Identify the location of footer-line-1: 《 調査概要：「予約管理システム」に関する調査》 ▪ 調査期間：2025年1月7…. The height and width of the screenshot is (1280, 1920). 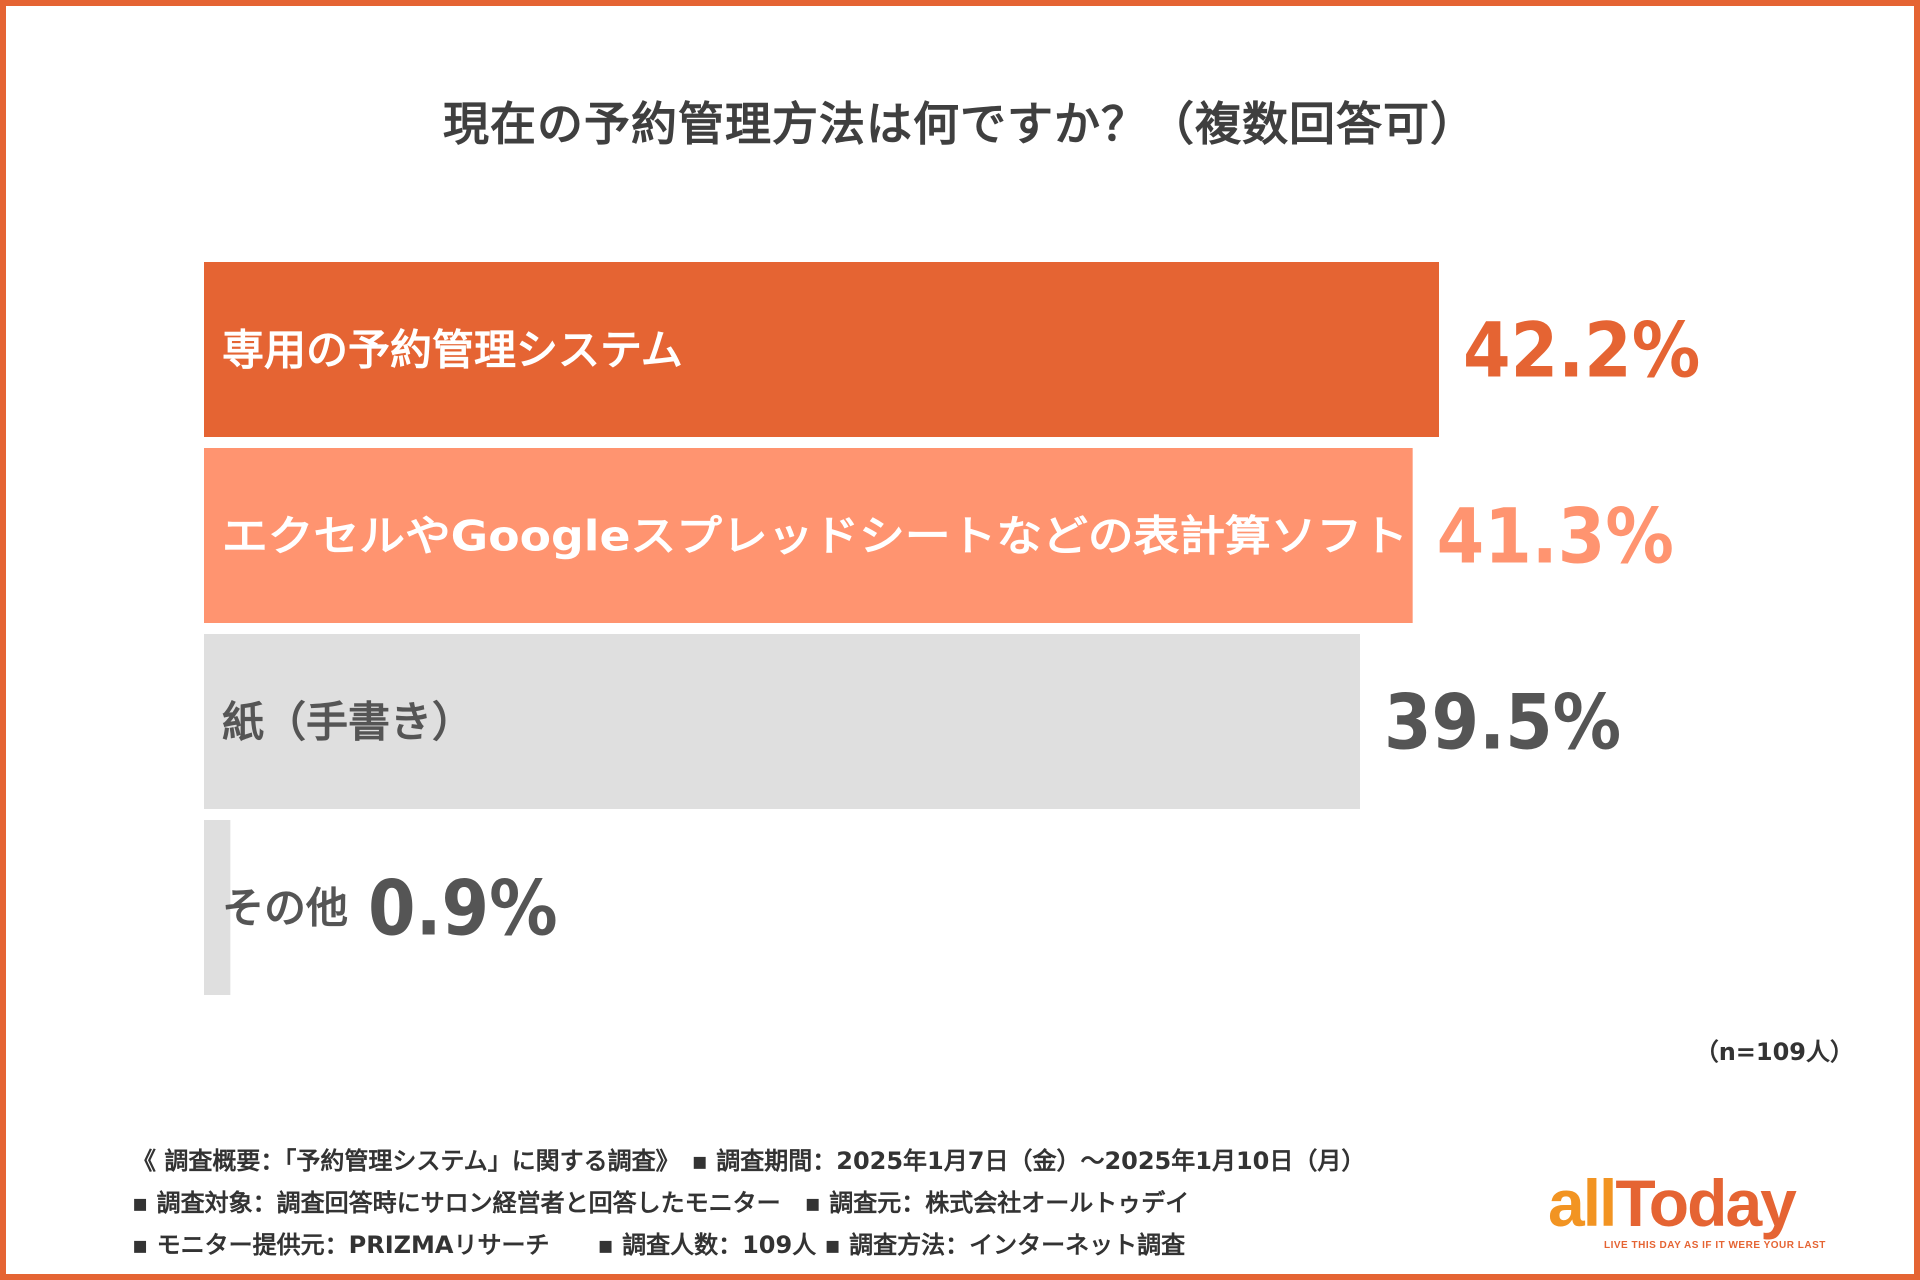
(749, 1161).